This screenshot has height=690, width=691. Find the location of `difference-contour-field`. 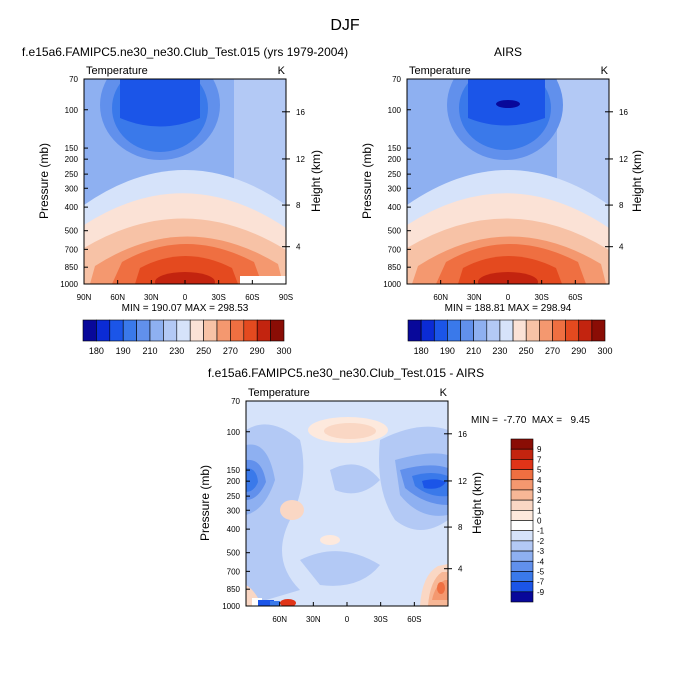

difference-contour-field is located at coordinates (347, 503).